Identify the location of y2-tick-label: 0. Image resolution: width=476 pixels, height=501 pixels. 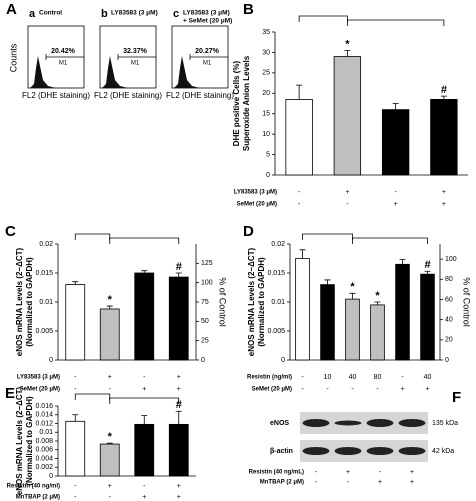
(203, 360).